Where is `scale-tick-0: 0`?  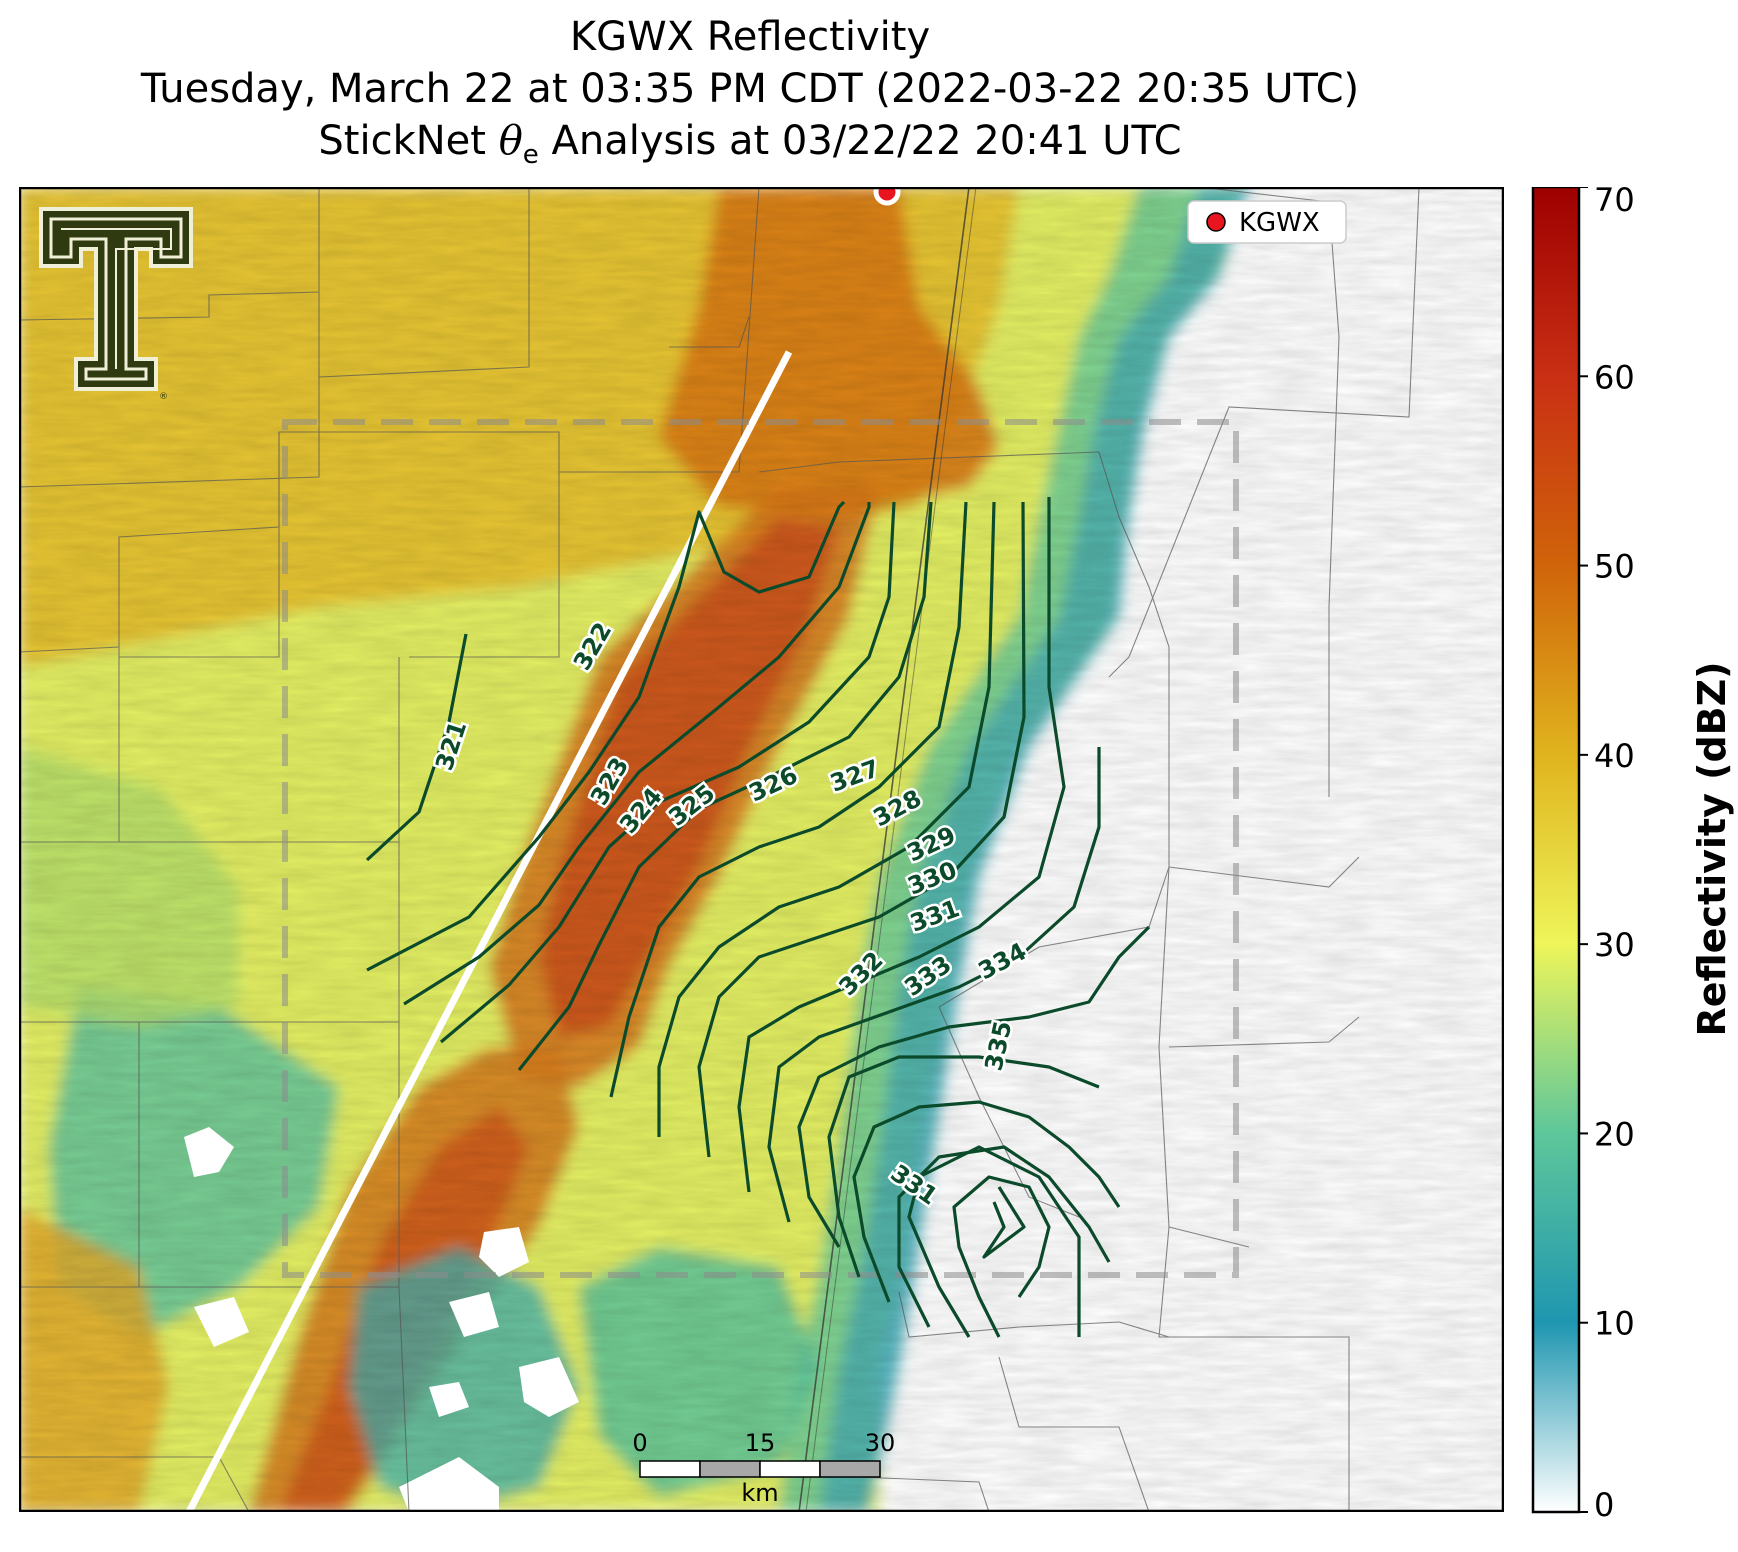
scale-tick-0: 0 is located at coordinates (639, 1443).